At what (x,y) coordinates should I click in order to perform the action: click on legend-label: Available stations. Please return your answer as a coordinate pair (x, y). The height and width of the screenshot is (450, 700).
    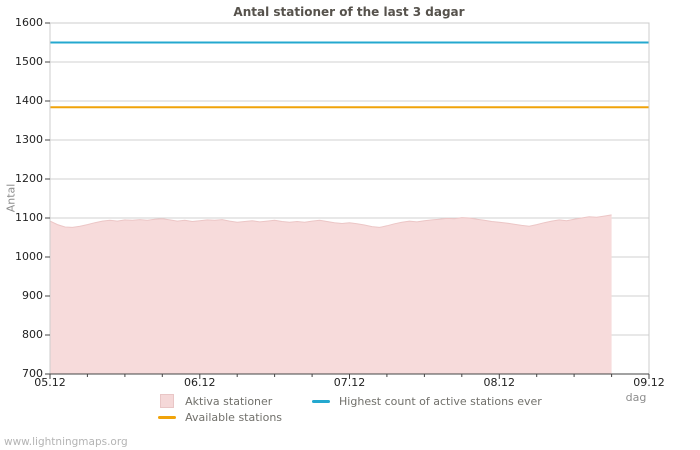
    Looking at the image, I should click on (234, 417).